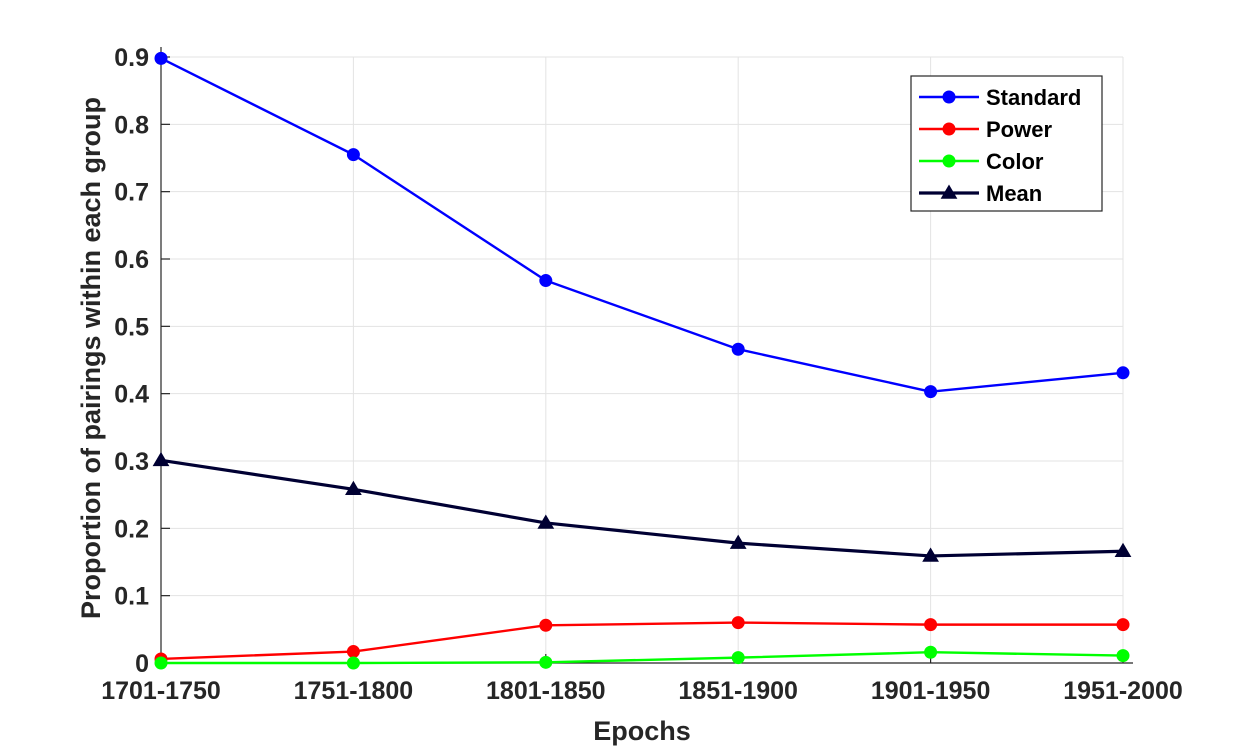 This screenshot has height=748, width=1240. What do you see at coordinates (1033, 97) in the screenshot?
I see `legend-label: Standard` at bounding box center [1033, 97].